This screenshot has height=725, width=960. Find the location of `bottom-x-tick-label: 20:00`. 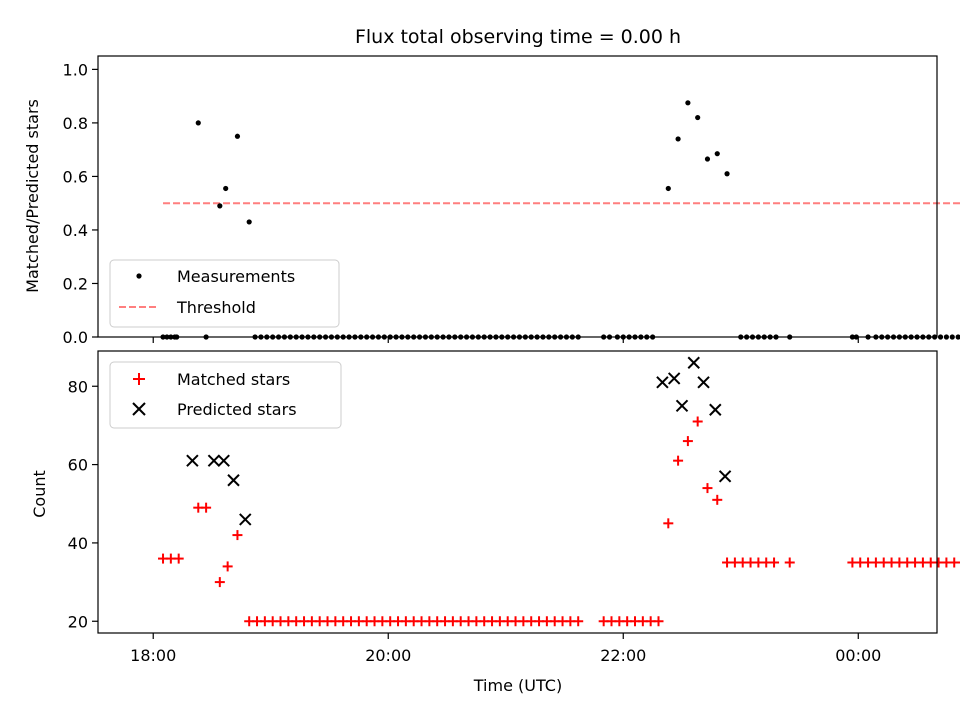

bottom-x-tick-label: 20:00 is located at coordinates (388, 655).